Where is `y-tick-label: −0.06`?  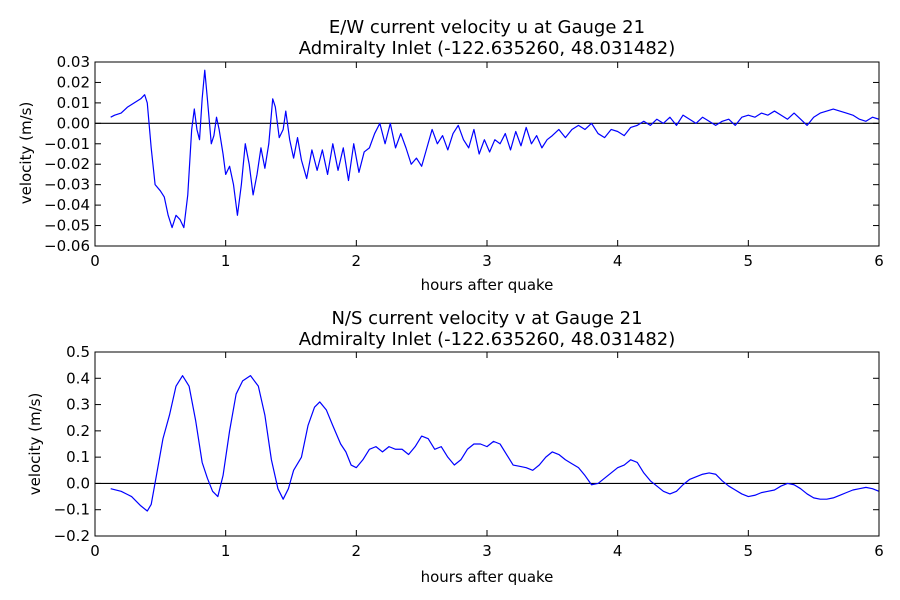 y-tick-label: −0.06 is located at coordinates (67, 246).